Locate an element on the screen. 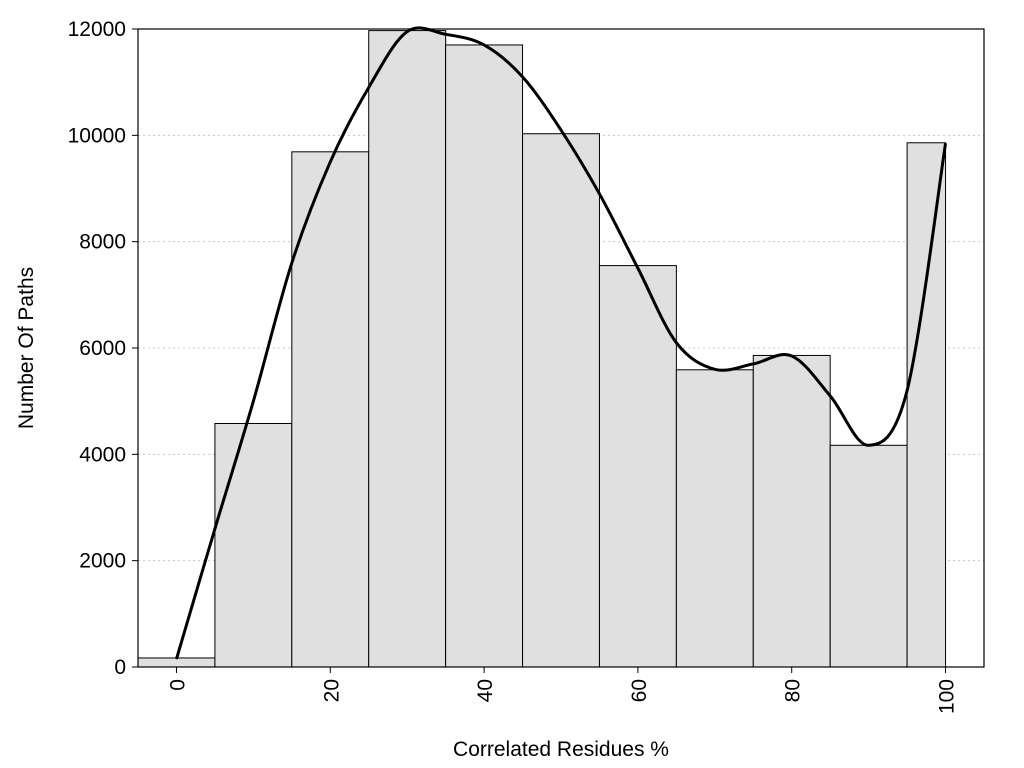  x-axis-label: Correlated Residues % is located at coordinates (561, 749).